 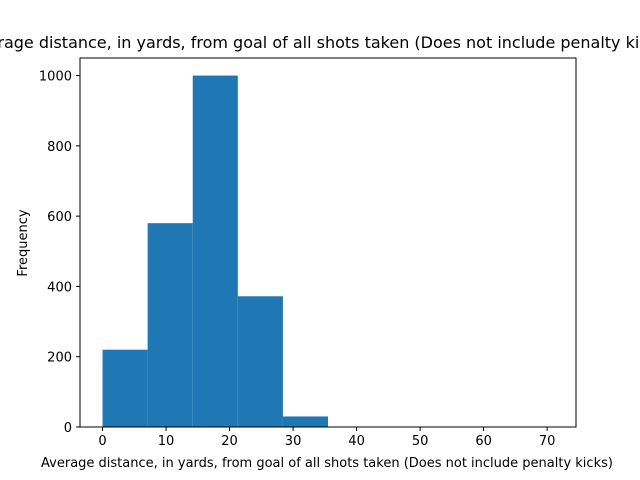 I want to click on x-axis-ticks: 0 10 20 30 40 50 60 70, so click(x=326, y=438).